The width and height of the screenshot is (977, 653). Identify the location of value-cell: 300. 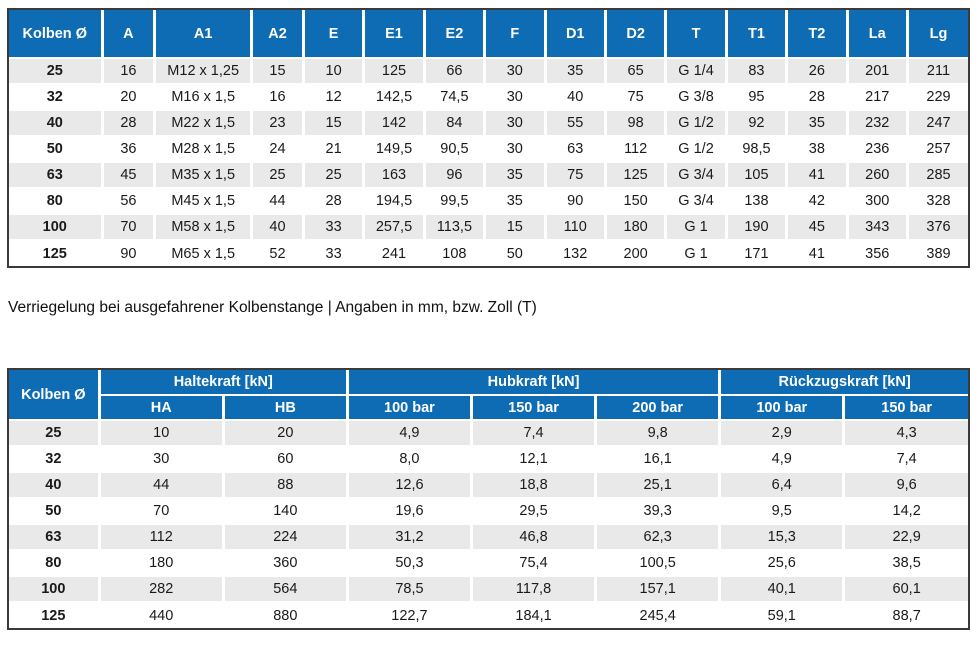
(878, 201).